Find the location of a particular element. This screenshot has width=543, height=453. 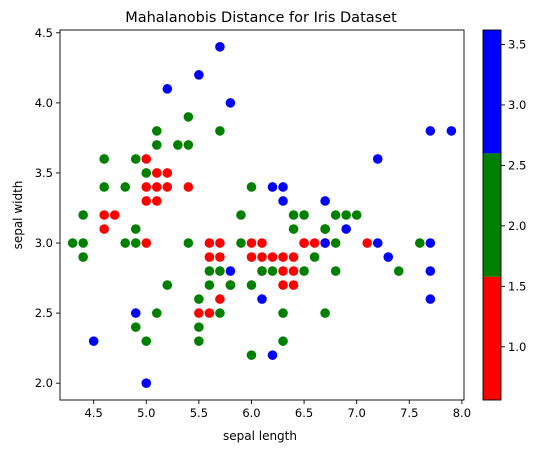

x-tick-label: 4.5 is located at coordinates (94, 413).